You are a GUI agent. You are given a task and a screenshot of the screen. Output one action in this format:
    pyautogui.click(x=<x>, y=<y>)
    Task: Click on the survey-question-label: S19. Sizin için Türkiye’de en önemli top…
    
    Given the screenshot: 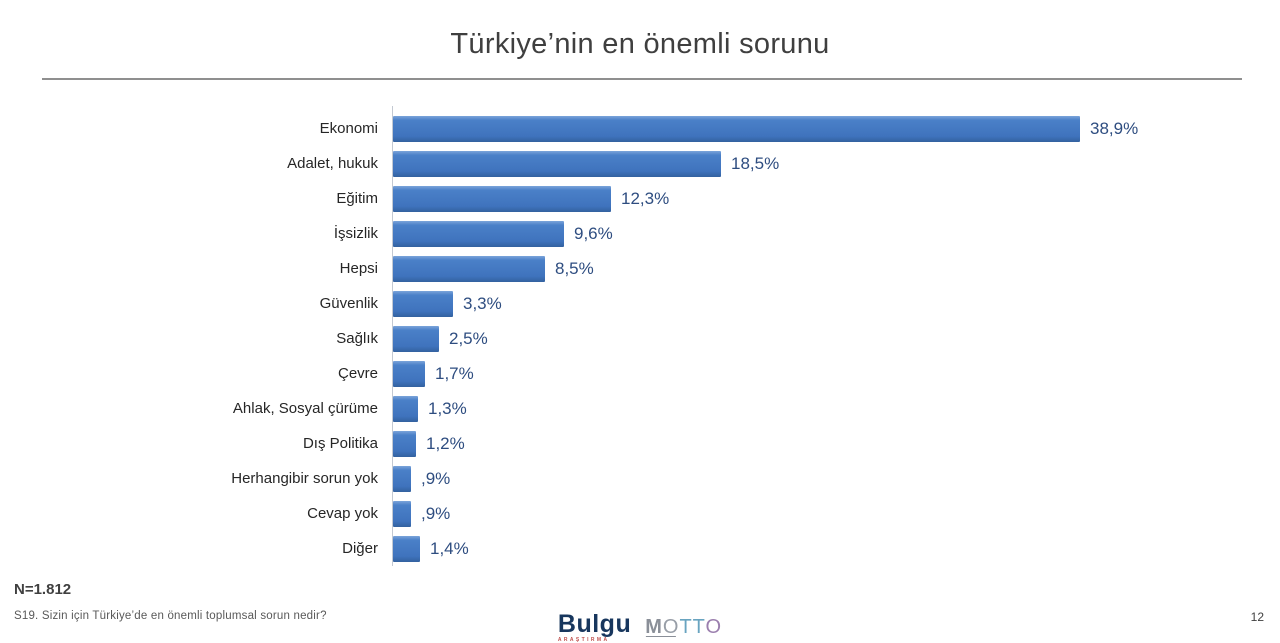 What is the action you would take?
    pyautogui.click(x=170, y=616)
    